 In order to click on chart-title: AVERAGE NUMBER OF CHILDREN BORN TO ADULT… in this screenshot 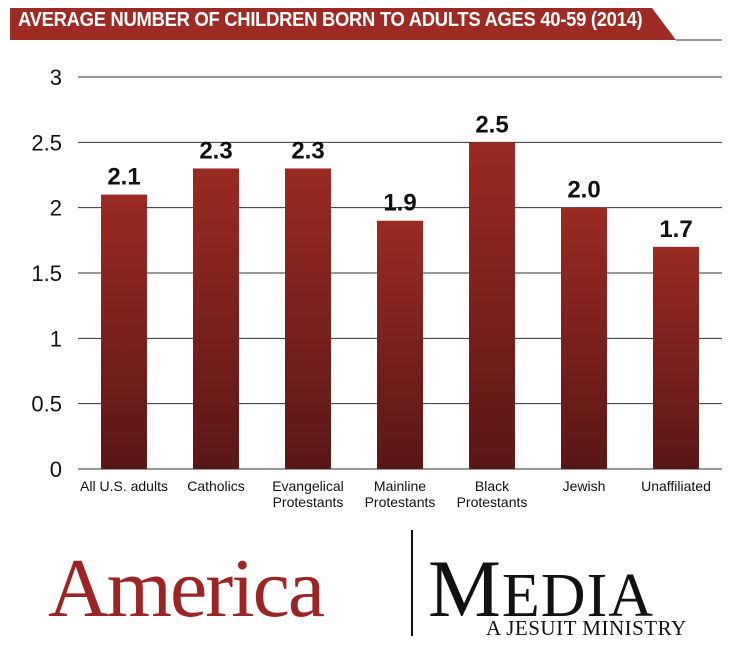, I will do `click(330, 20)`.